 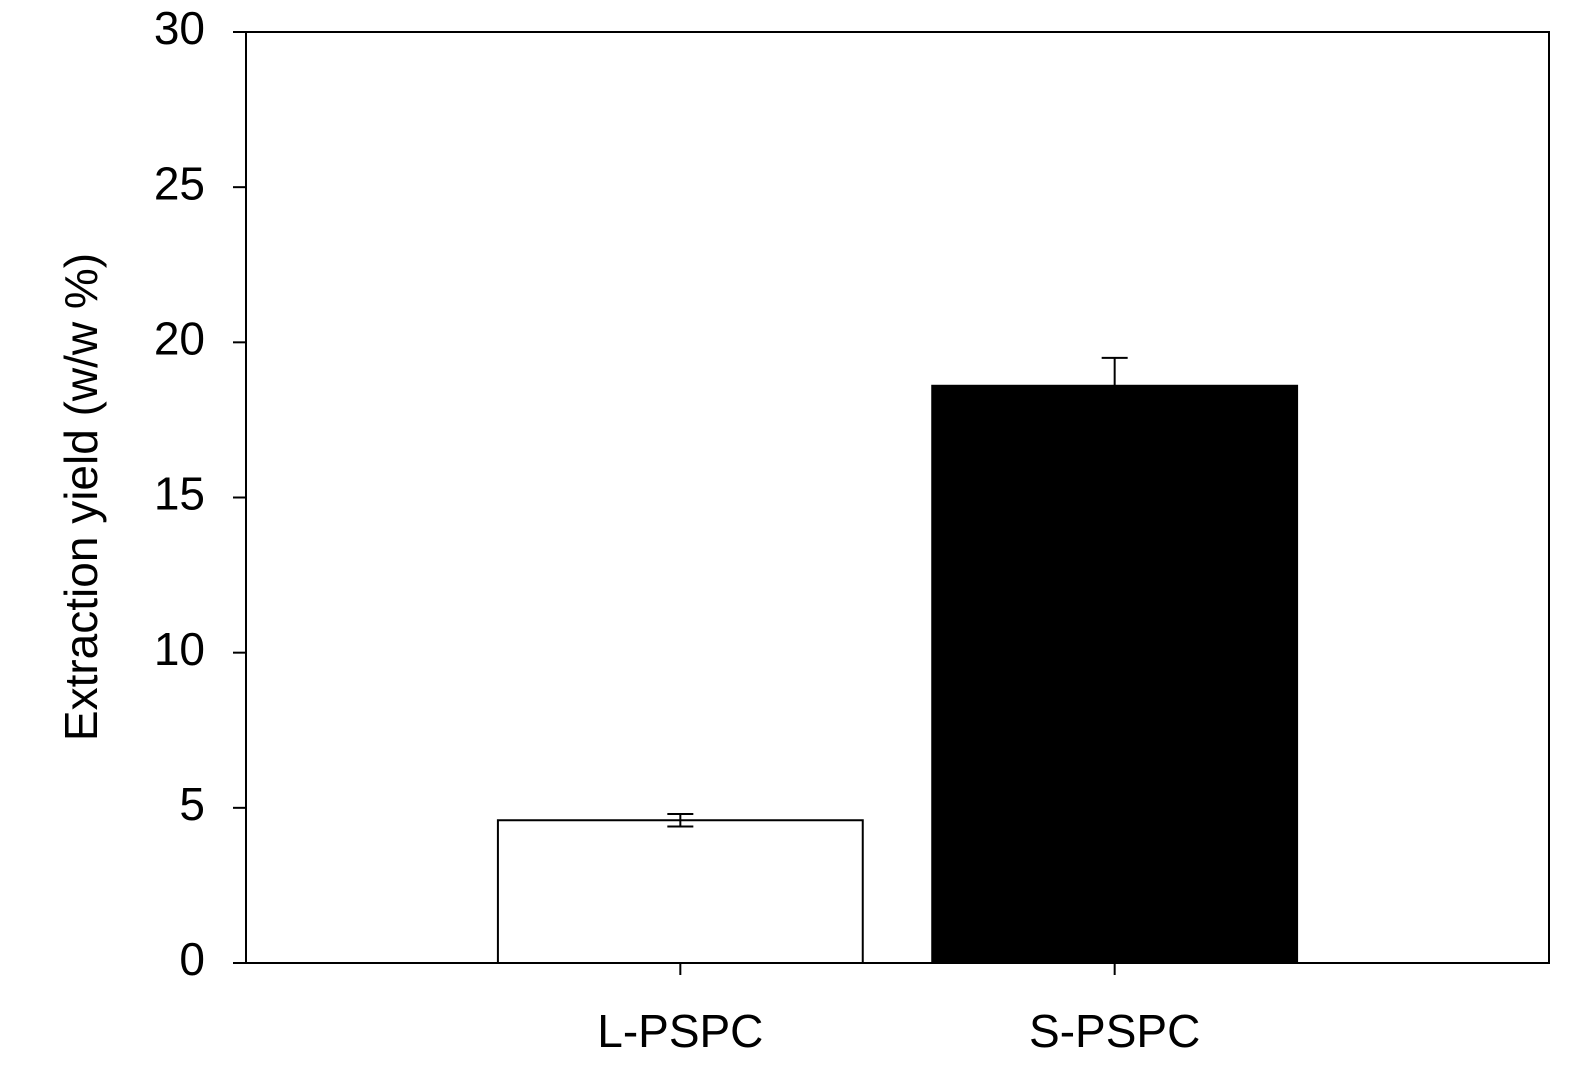 What do you see at coordinates (179, 338) in the screenshot?
I see `y-tick-label: 20` at bounding box center [179, 338].